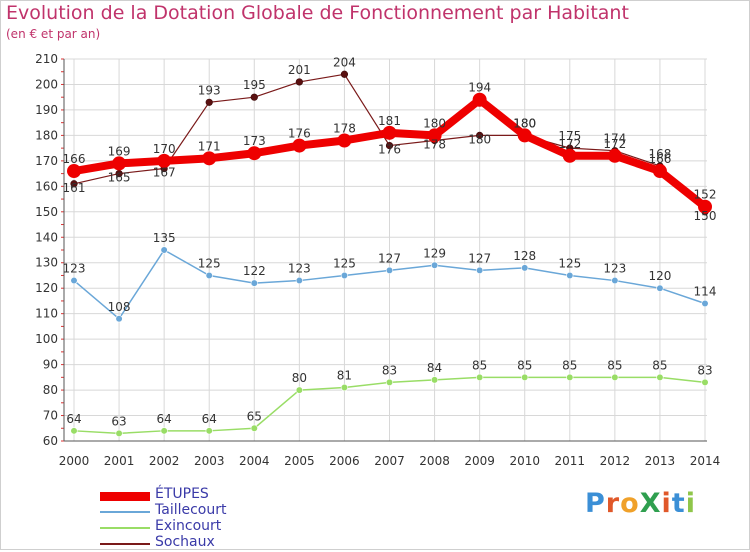  Describe the element at coordinates (119, 178) in the screenshot. I see `data-label: 165` at that location.